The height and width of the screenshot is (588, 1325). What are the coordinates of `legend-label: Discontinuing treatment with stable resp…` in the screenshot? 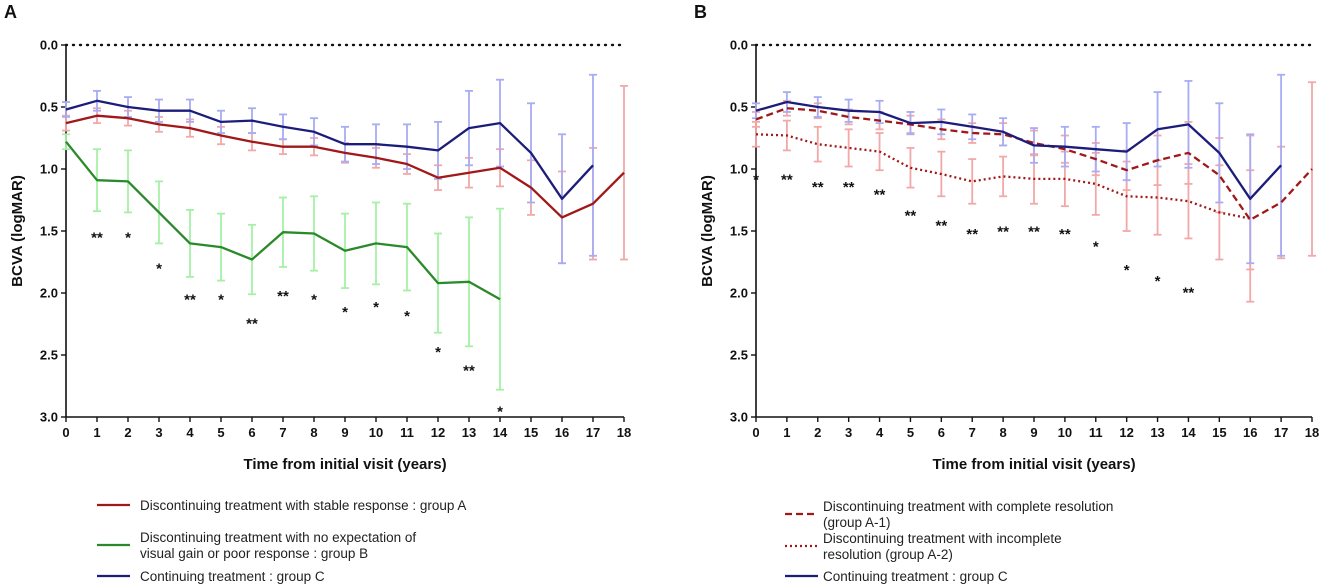 It's located at (303, 505).